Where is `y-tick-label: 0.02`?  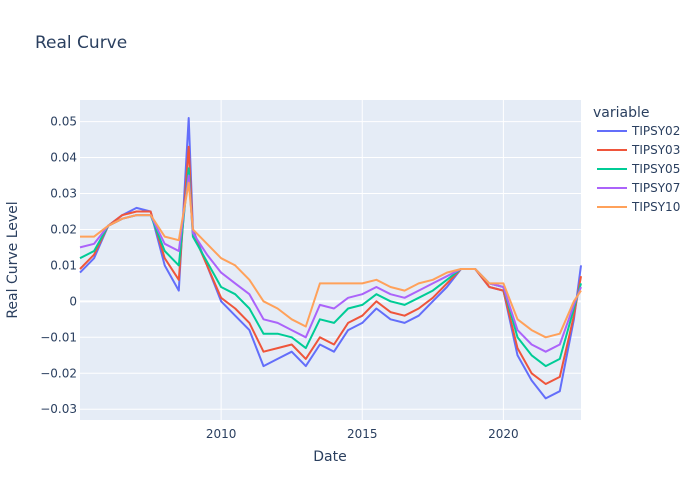 y-tick-label: 0.02 is located at coordinates (63, 229).